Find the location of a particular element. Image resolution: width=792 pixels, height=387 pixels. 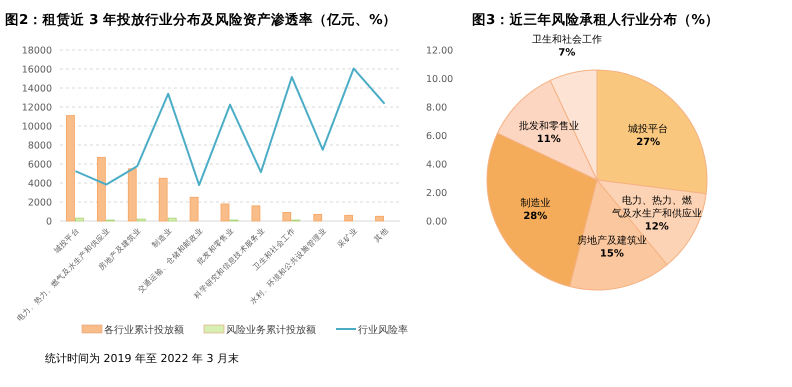

y-tick-label: 2000 is located at coordinates (40, 203).